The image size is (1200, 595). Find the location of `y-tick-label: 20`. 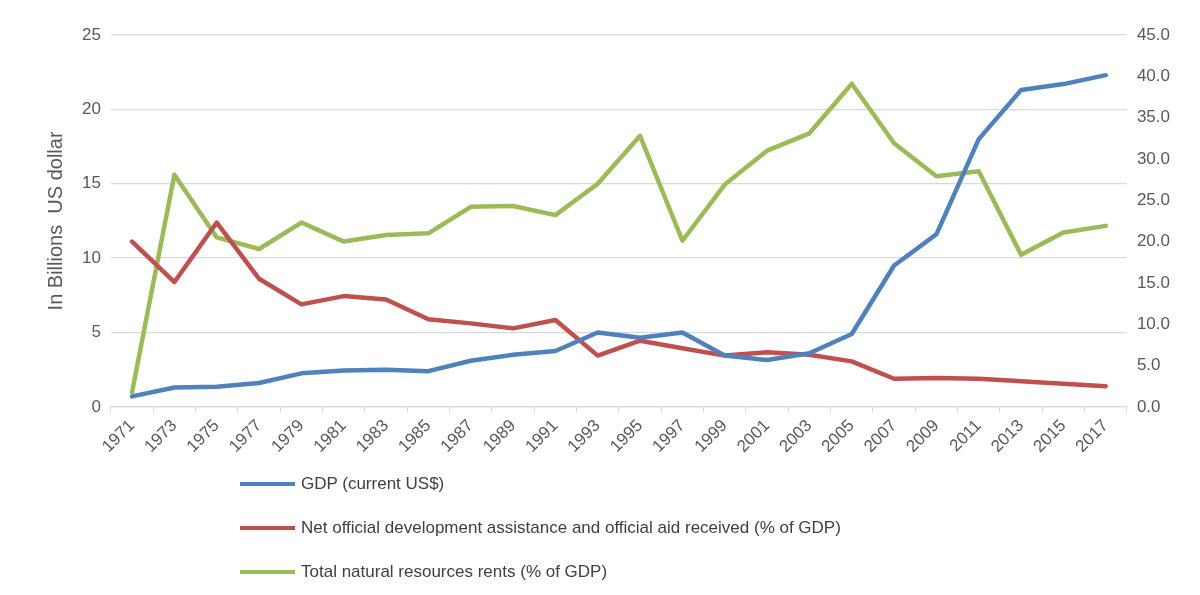

y-tick-label: 20 is located at coordinates (91, 109).